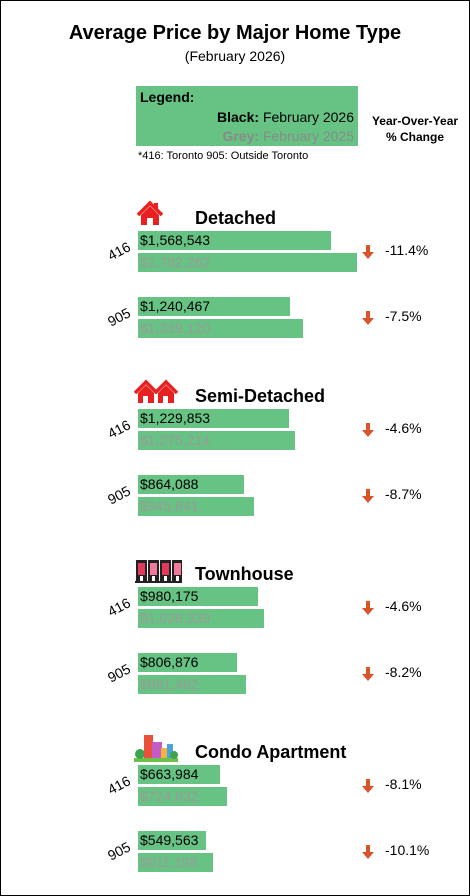 The width and height of the screenshot is (470, 896). Describe the element at coordinates (156, 748) in the screenshot. I see `condo-icon` at that location.